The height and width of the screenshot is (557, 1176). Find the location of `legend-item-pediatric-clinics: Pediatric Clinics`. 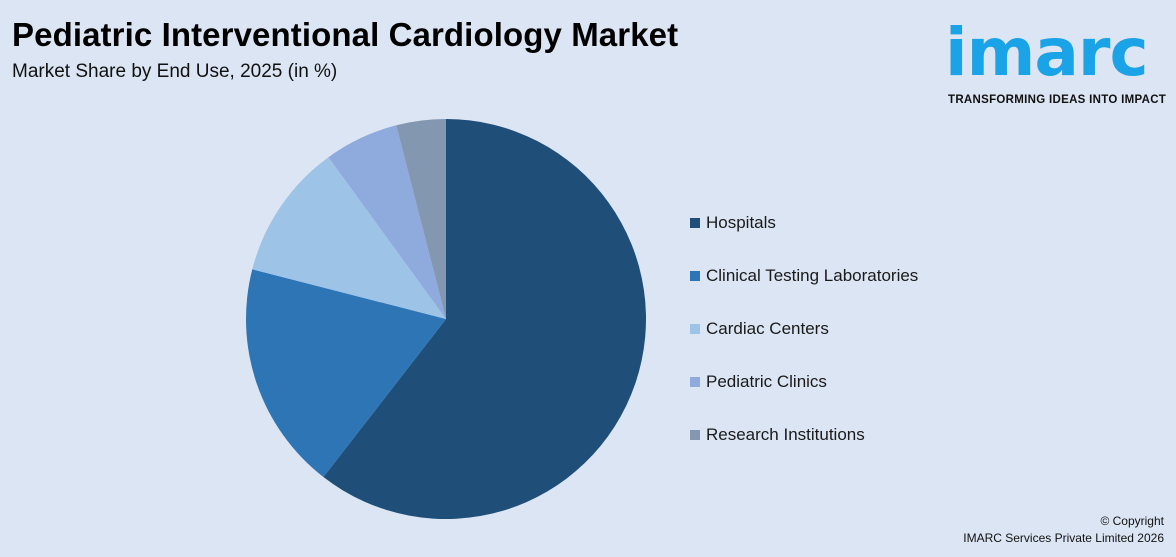

legend-item-pediatric-clinics: Pediatric Clinics is located at coordinates (804, 381).